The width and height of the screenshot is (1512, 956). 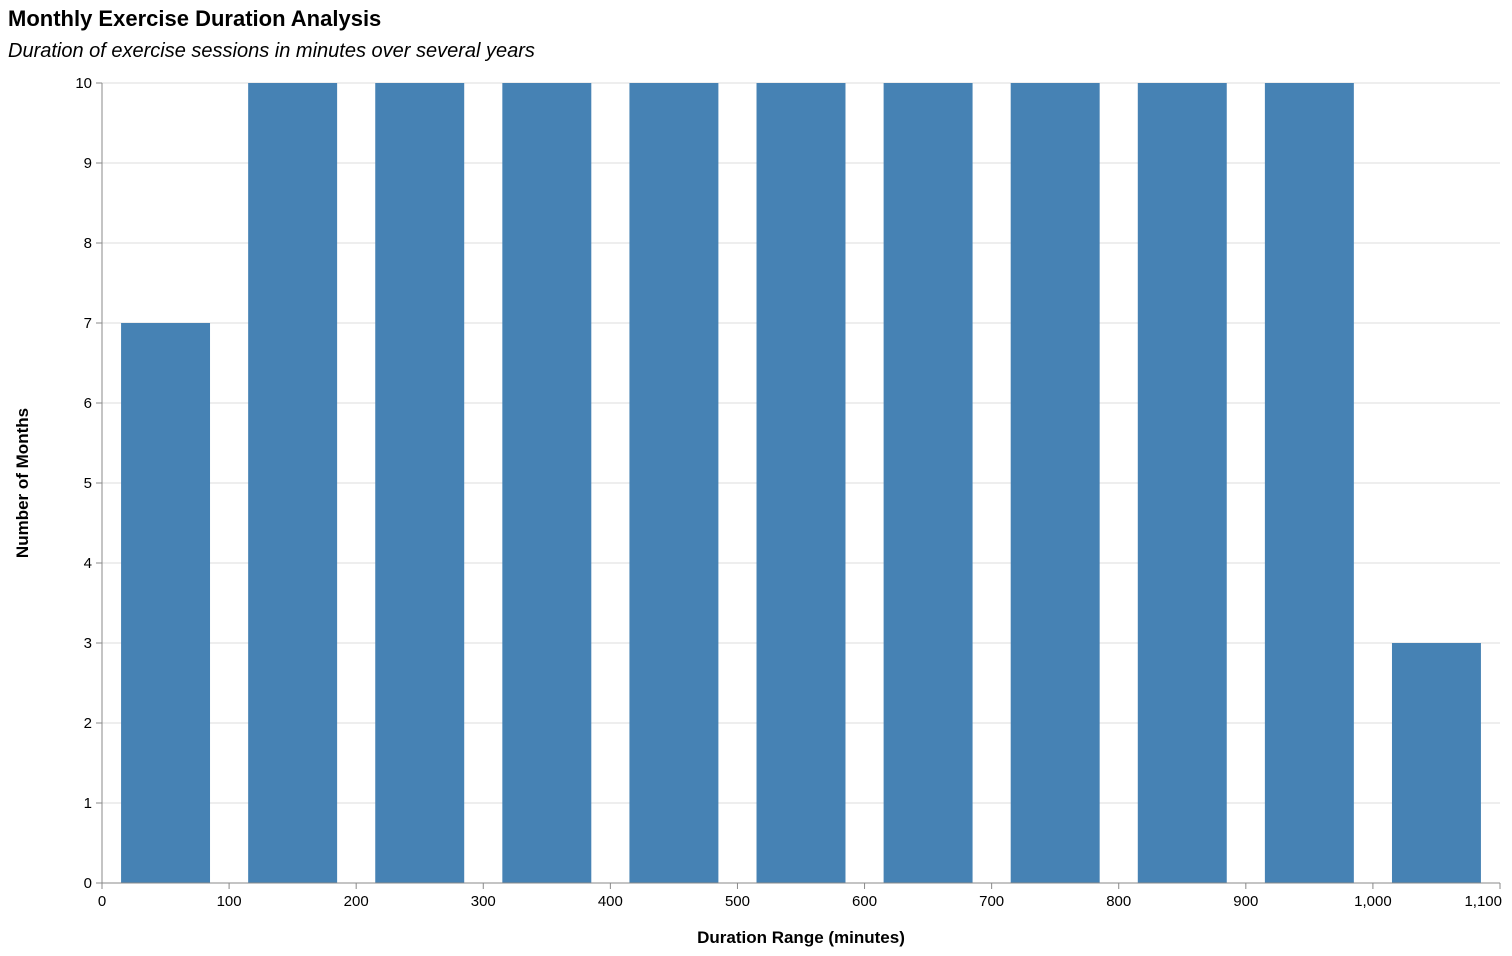 I want to click on y-tick-label: 10, so click(x=83, y=83).